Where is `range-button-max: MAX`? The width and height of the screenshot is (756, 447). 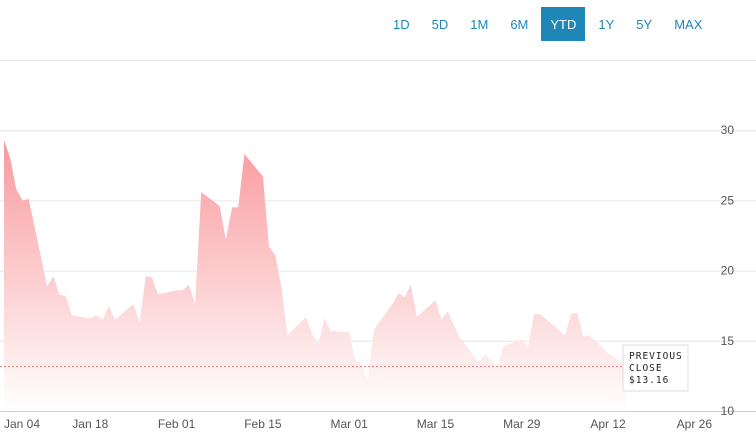 range-button-max: MAX is located at coordinates (688, 24).